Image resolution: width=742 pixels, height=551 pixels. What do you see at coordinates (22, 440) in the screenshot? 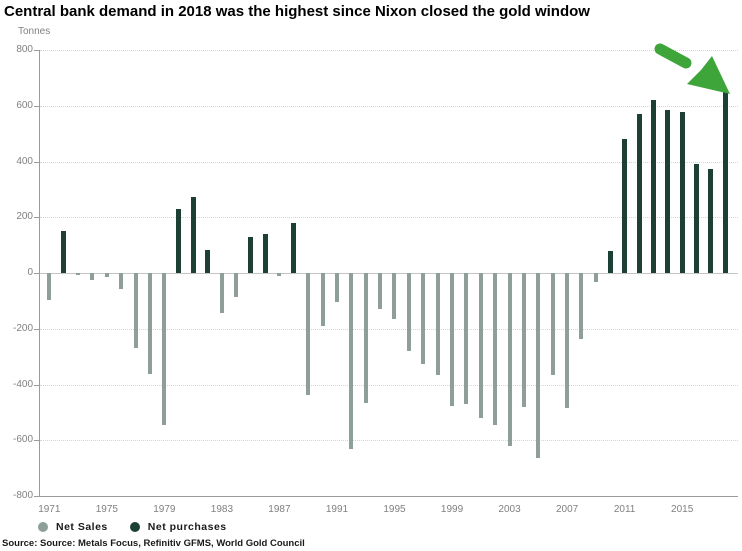
I see `y-axis-label--600: -600` at bounding box center [22, 440].